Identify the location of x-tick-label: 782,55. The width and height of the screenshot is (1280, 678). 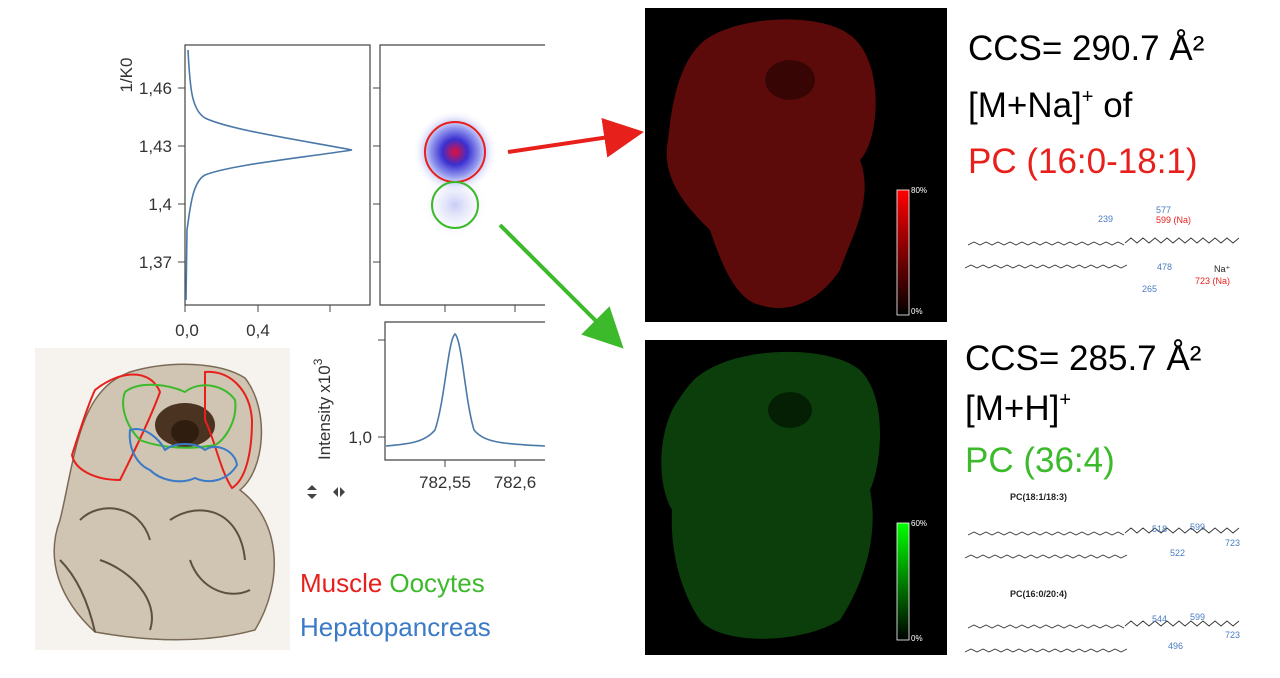
(445, 482).